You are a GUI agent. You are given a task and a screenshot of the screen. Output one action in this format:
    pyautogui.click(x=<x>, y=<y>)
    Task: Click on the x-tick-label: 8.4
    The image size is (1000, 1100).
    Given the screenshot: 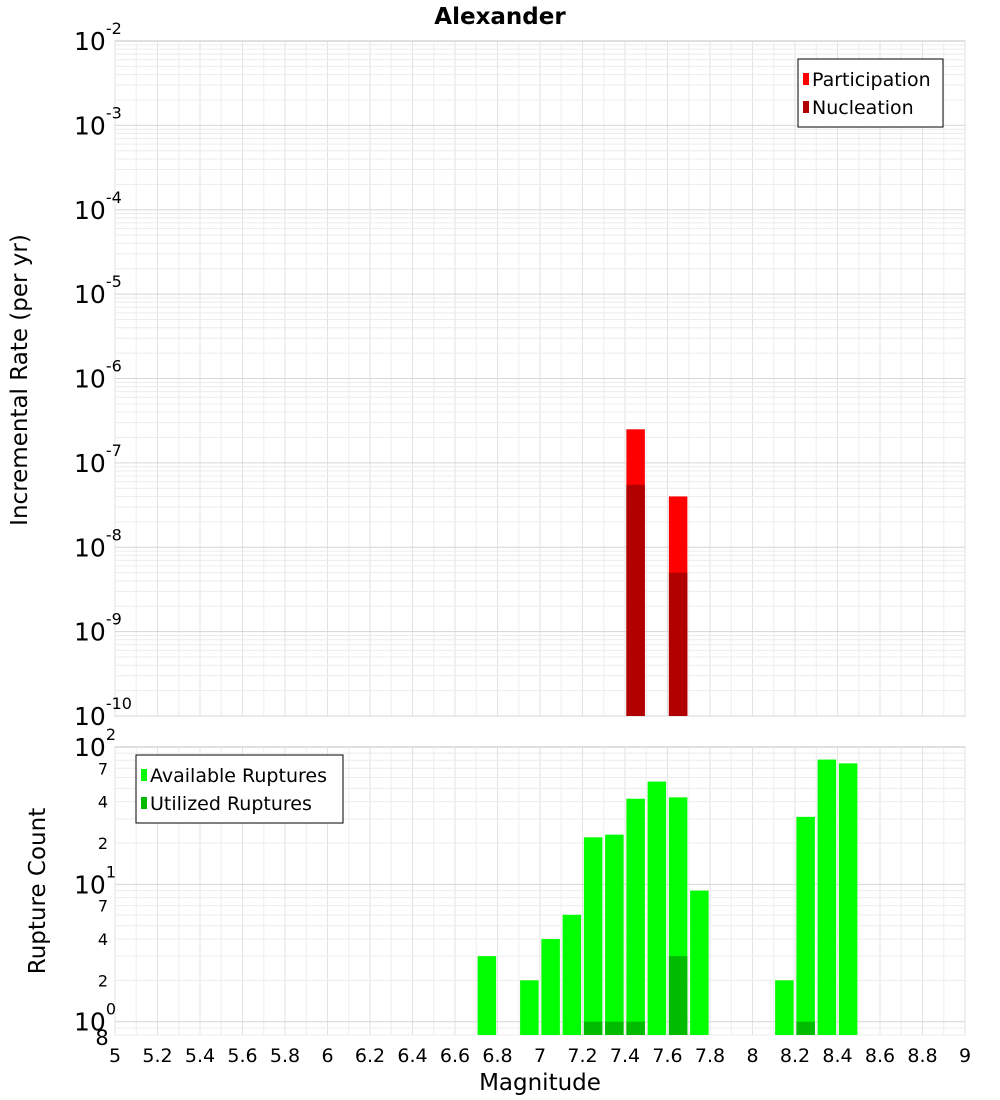 What is the action you would take?
    pyautogui.click(x=837, y=1056)
    